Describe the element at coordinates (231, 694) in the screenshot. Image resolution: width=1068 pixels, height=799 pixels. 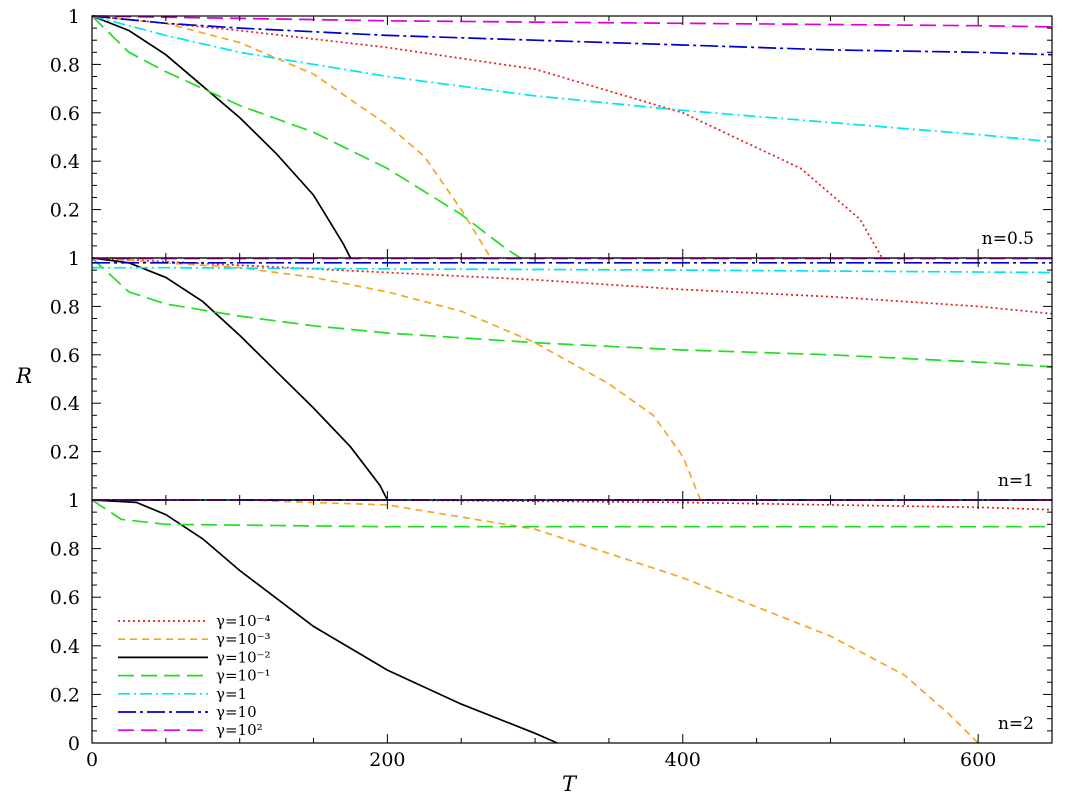
I see `legend-label: γ=1` at that location.